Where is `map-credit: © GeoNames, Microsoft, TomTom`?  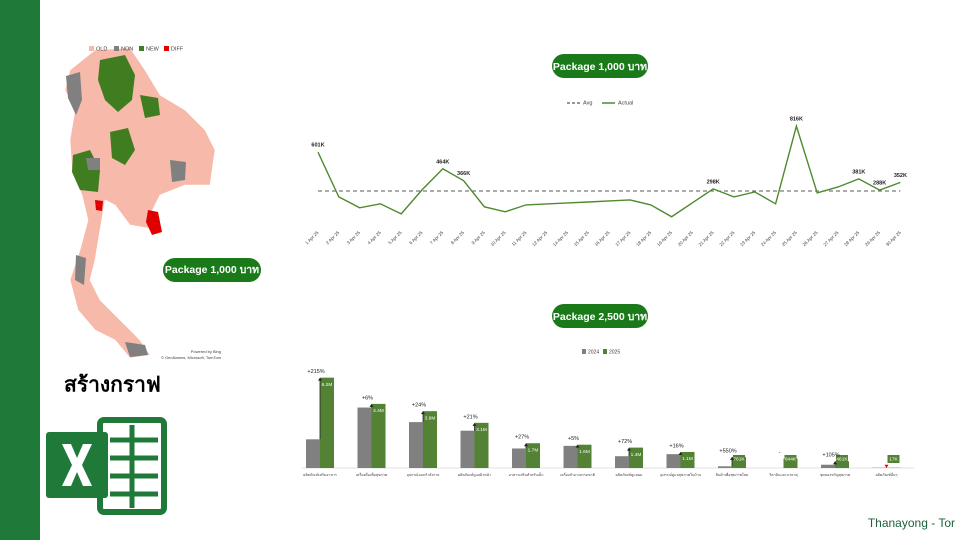
map-credit: © GeoNames, Microsoft, TomTom is located at coordinates (191, 357).